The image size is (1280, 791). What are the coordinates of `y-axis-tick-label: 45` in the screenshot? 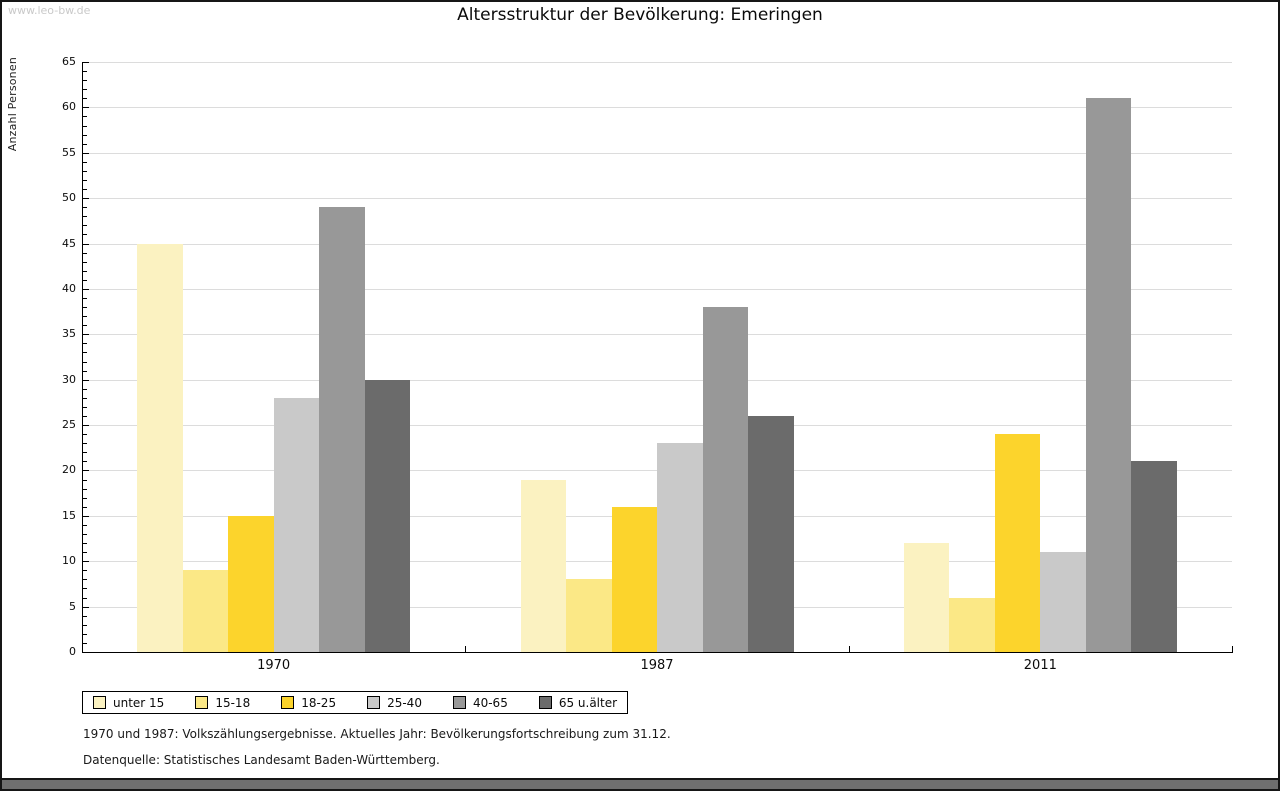 It's located at (69, 243).